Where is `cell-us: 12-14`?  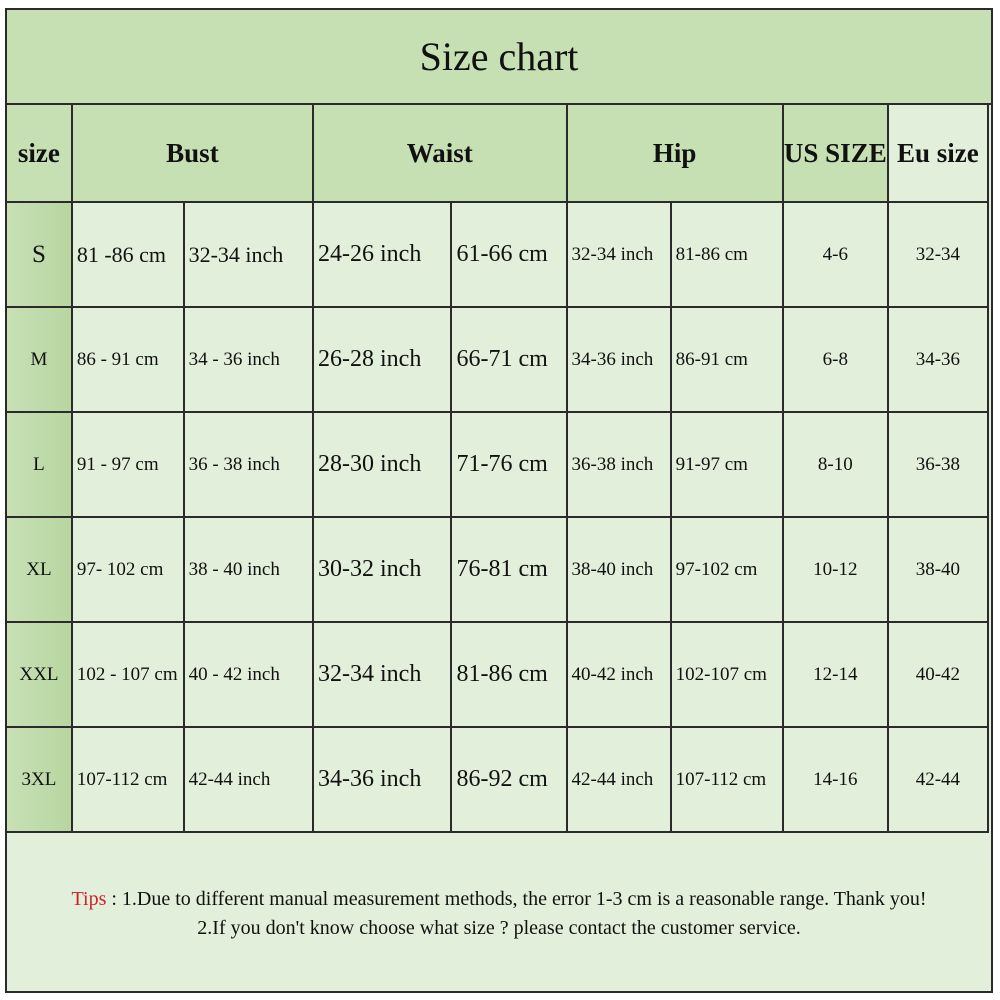 cell-us: 12-14 is located at coordinates (835, 674).